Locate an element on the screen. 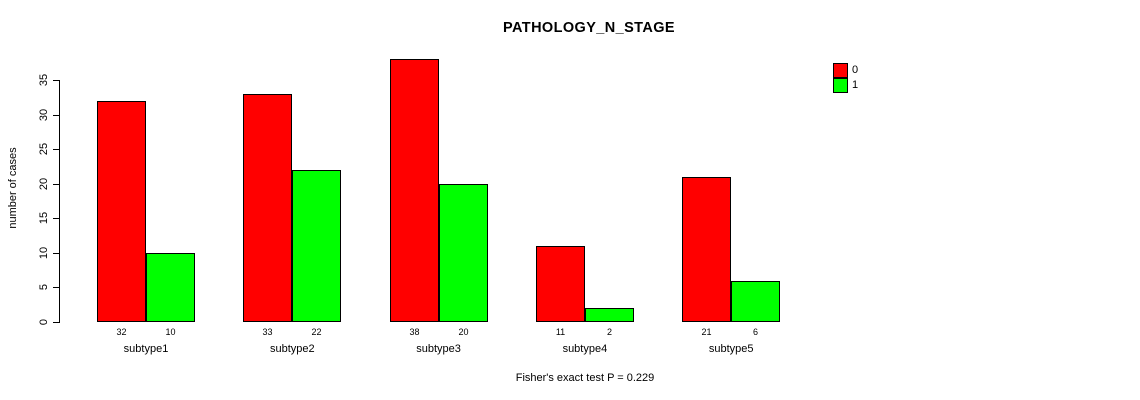 This screenshot has height=400, width=1140. value-label-subtype3-series-1: 20 is located at coordinates (463, 332).